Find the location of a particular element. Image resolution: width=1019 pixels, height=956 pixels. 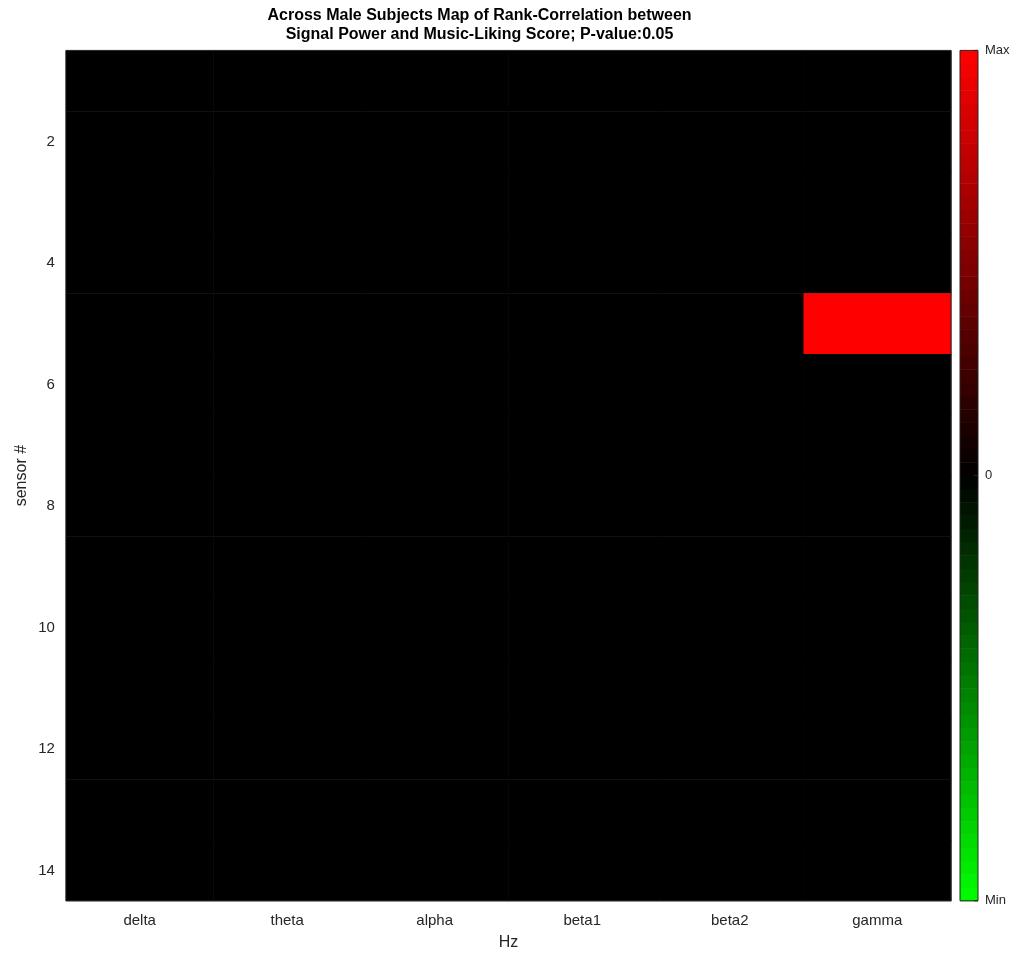

chart-title: Across Male Subjects Map of Rank-Correlation between Signal Power and Music-Liking Score; P-value:0.05 is located at coordinates (479, 24).